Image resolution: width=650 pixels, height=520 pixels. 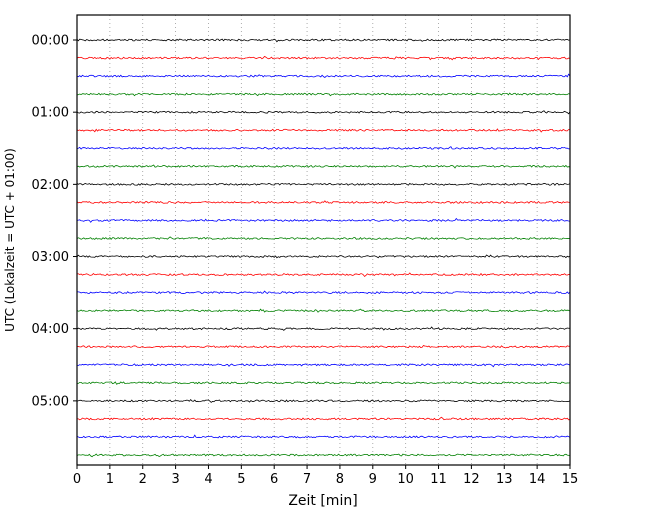 I want to click on x-tick-label: 11, so click(x=438, y=479).